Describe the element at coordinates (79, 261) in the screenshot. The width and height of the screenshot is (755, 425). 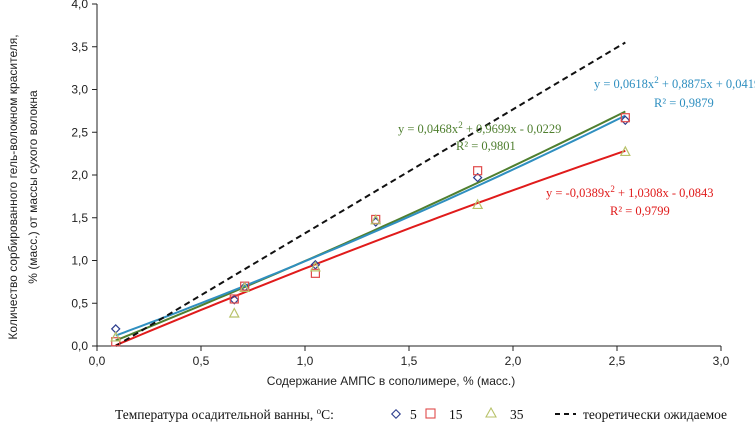
I see `y-tick-label: 1,0` at that location.